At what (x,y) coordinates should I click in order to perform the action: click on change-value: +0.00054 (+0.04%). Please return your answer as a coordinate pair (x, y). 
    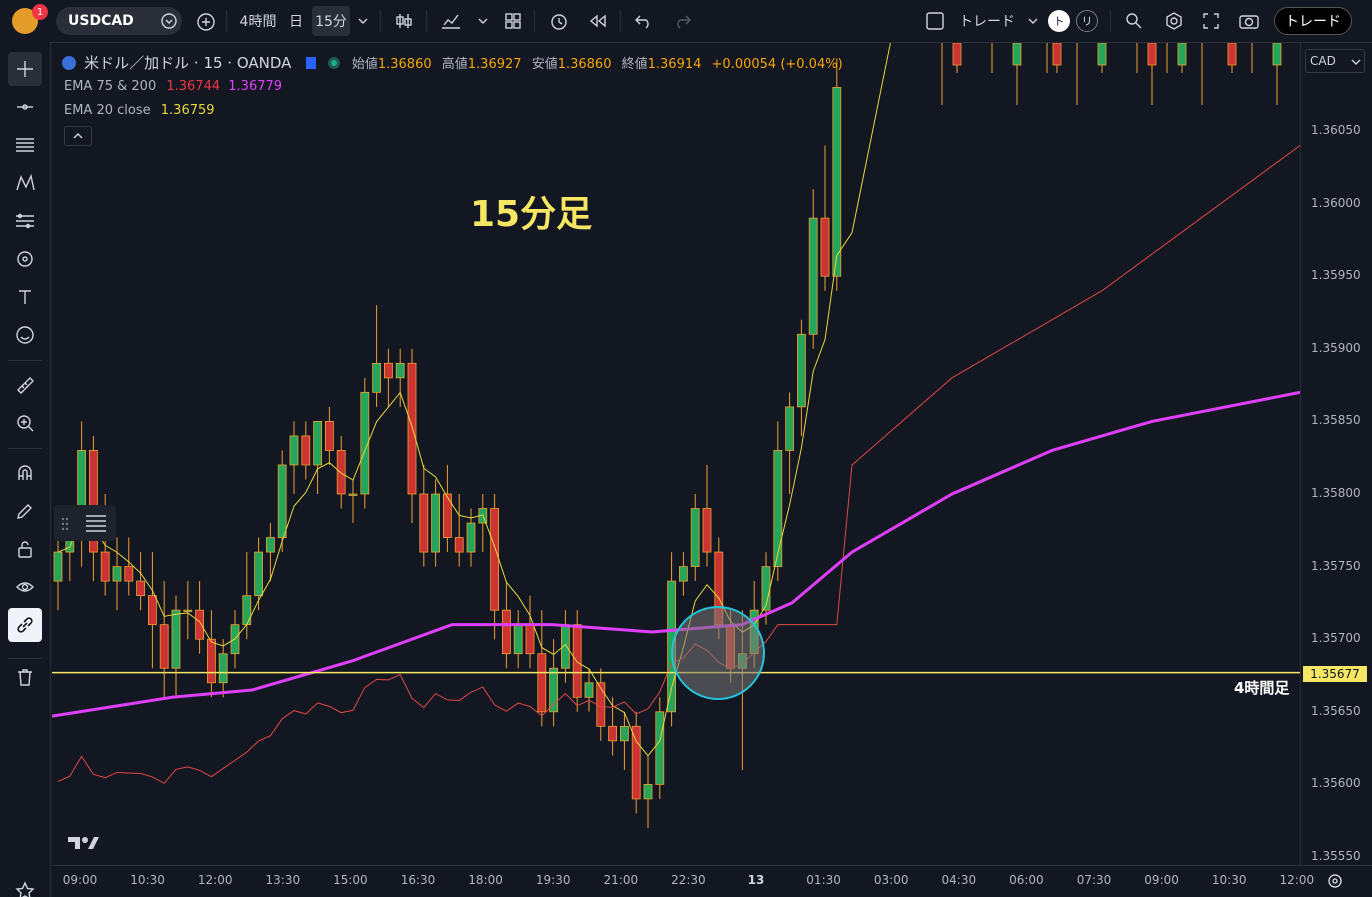
    Looking at the image, I should click on (777, 64).